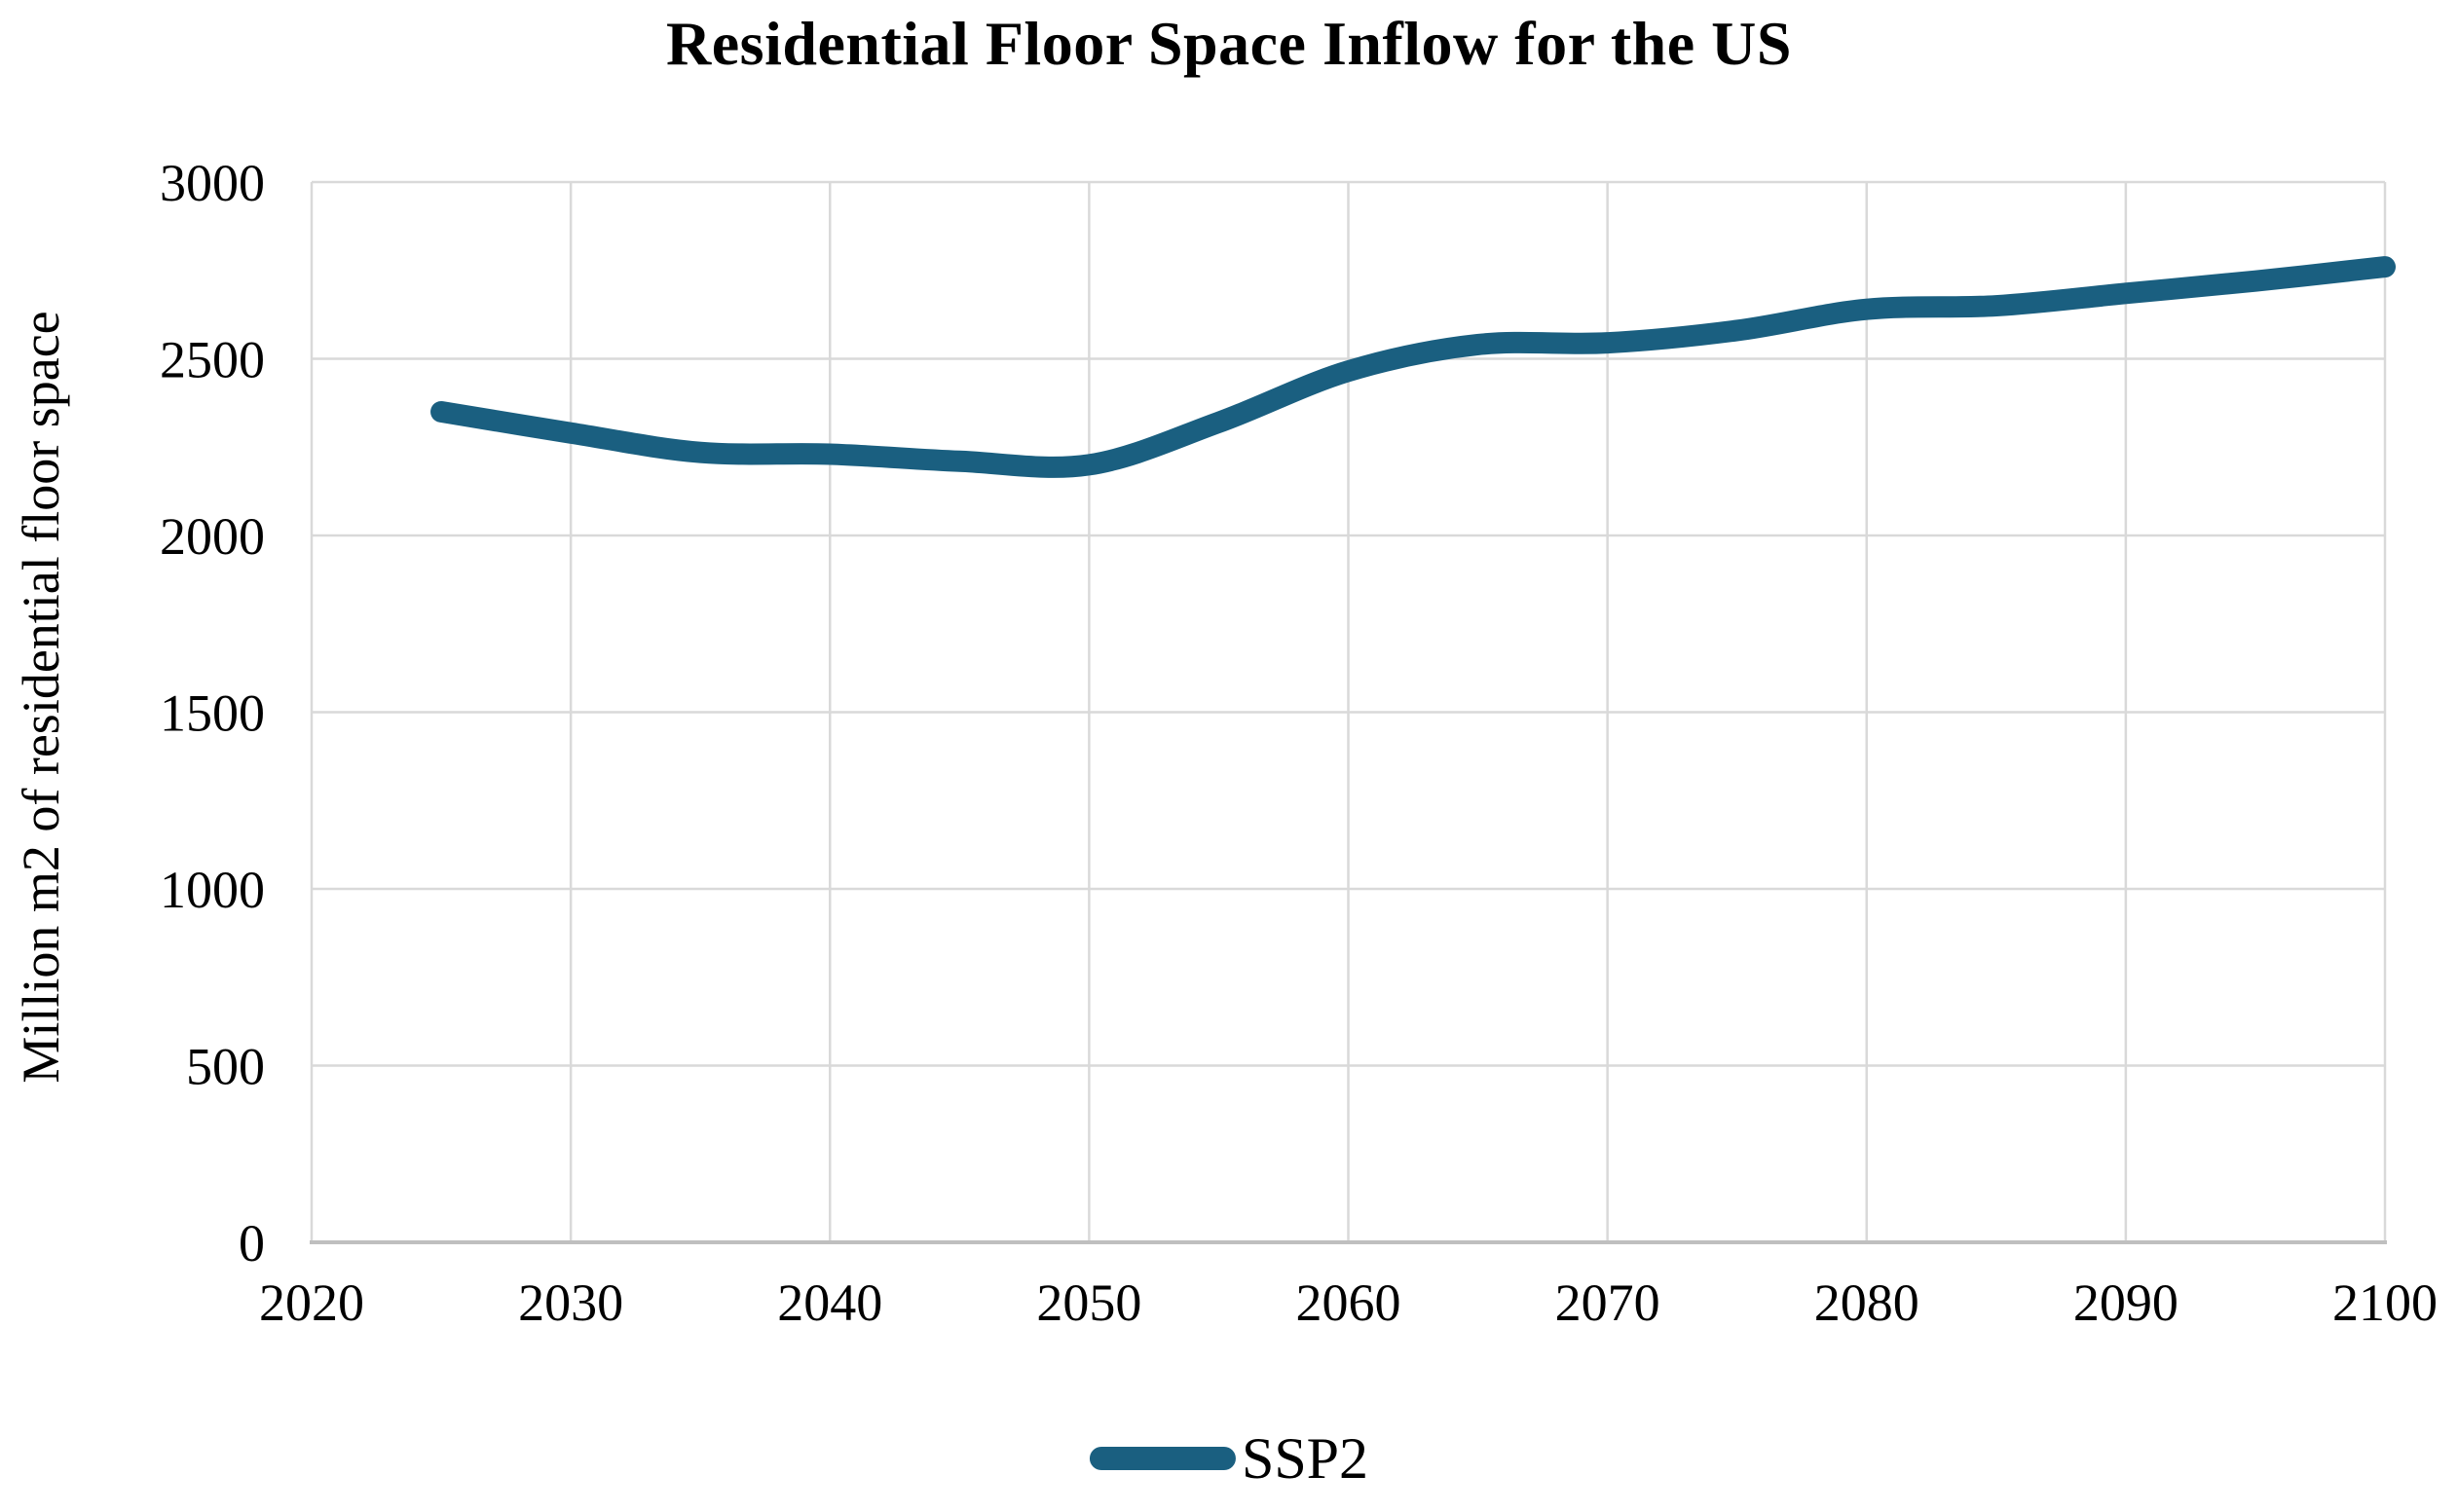 The image size is (2458, 1512). Describe the element at coordinates (212, 713) in the screenshot. I see `y-tick-label: 1500` at that location.